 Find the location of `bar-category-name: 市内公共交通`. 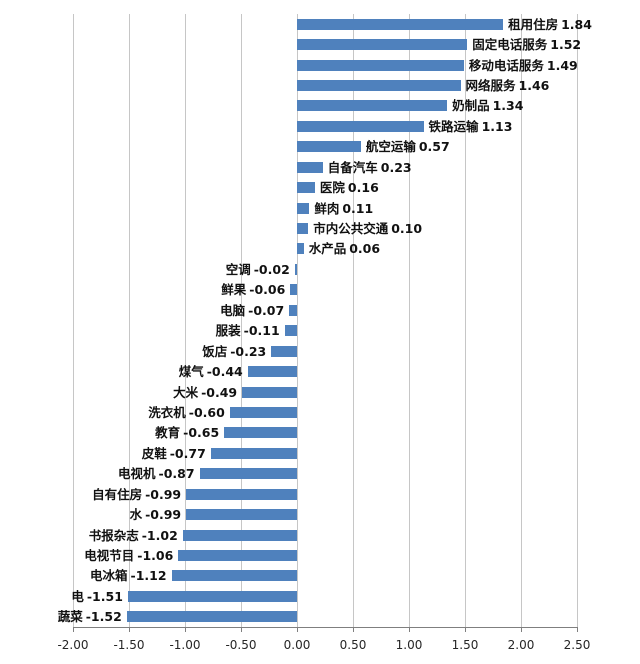

bar-category-name: 市内公共交通 is located at coordinates (351, 228).